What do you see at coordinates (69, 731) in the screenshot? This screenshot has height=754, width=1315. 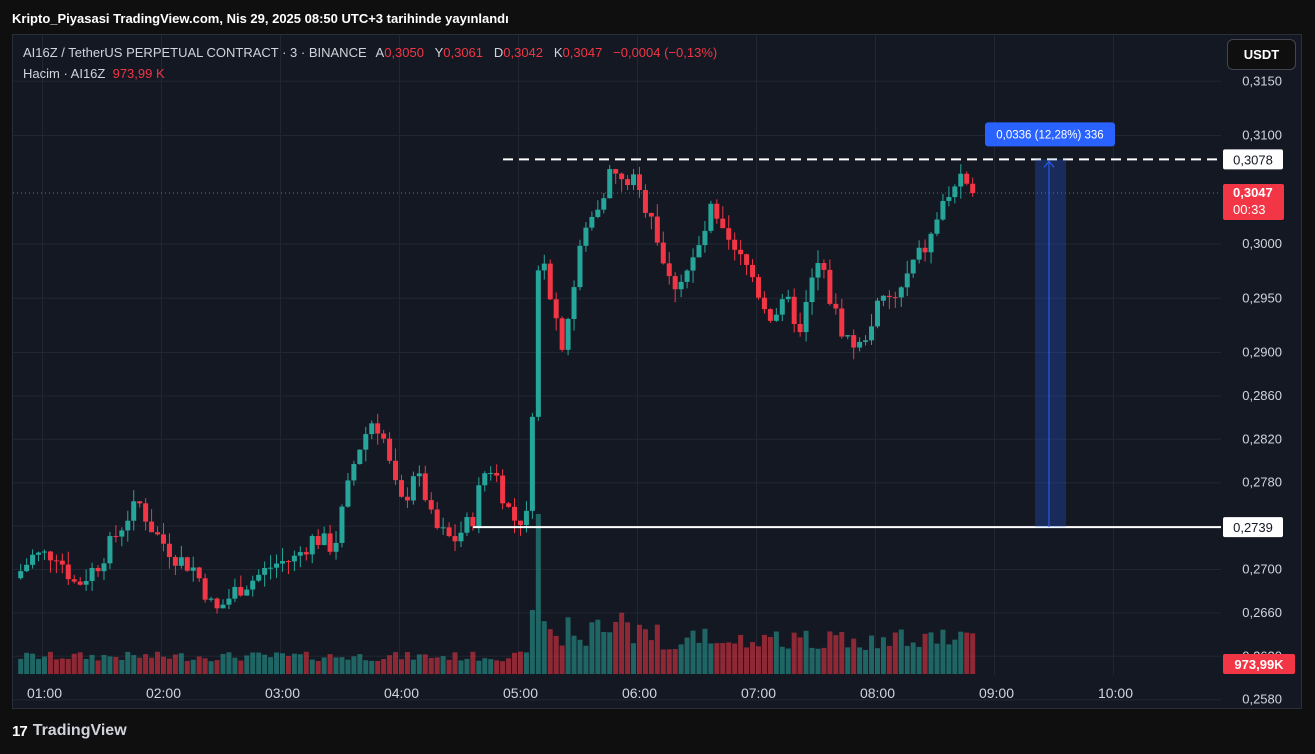 I see `tradingview-logo: 17 TradingView` at bounding box center [69, 731].